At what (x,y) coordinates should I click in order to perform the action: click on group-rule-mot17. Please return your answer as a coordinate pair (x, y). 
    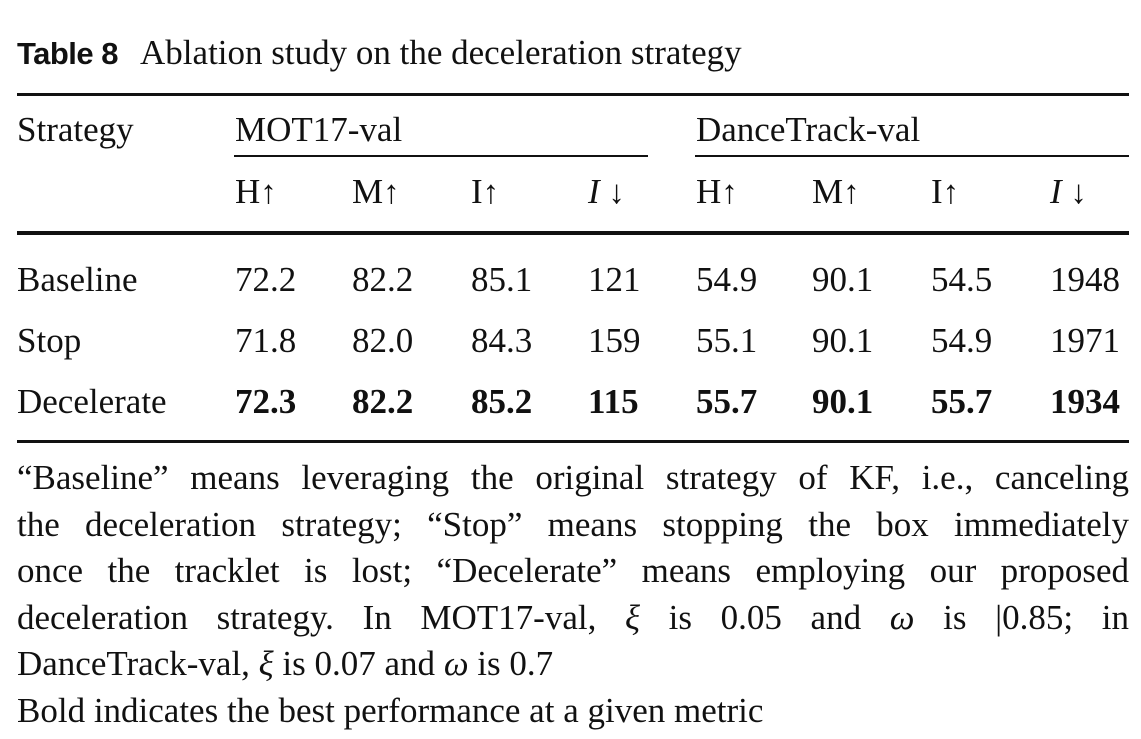
    Looking at the image, I should click on (441, 156).